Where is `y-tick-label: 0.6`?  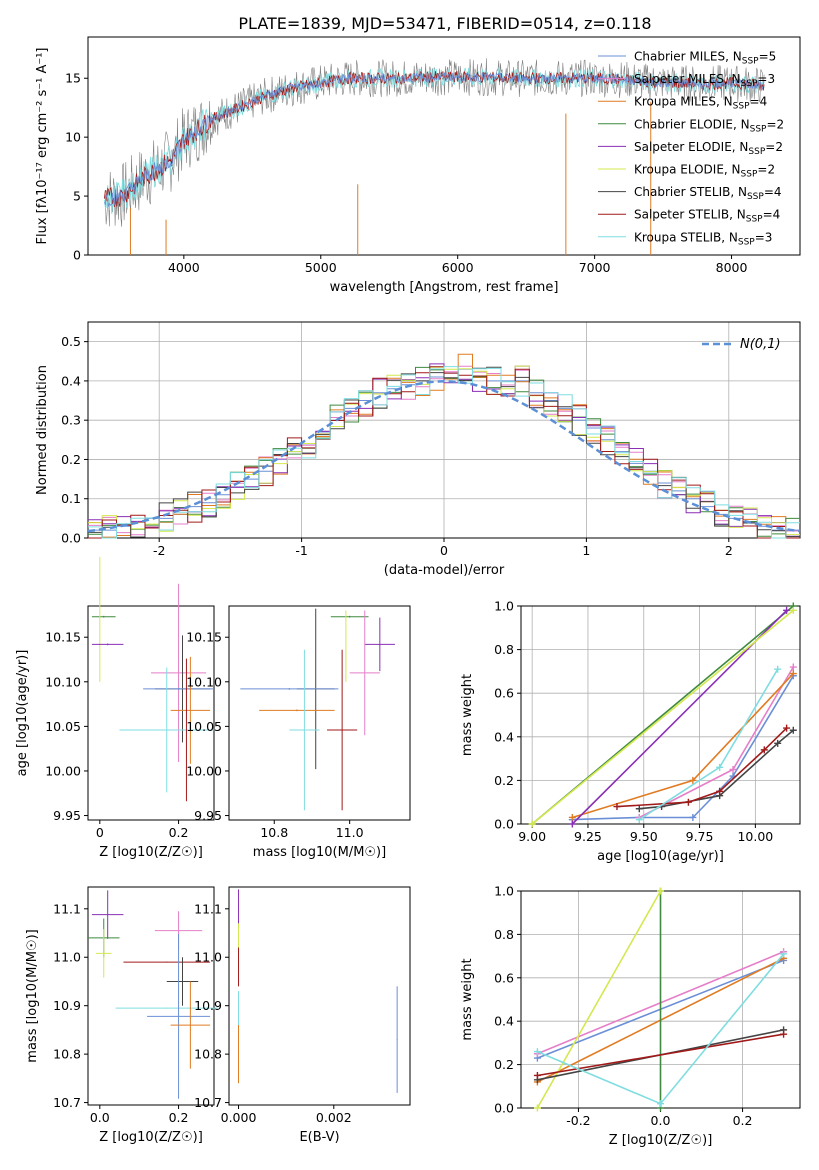 y-tick-label: 0.6 is located at coordinates (504, 693).